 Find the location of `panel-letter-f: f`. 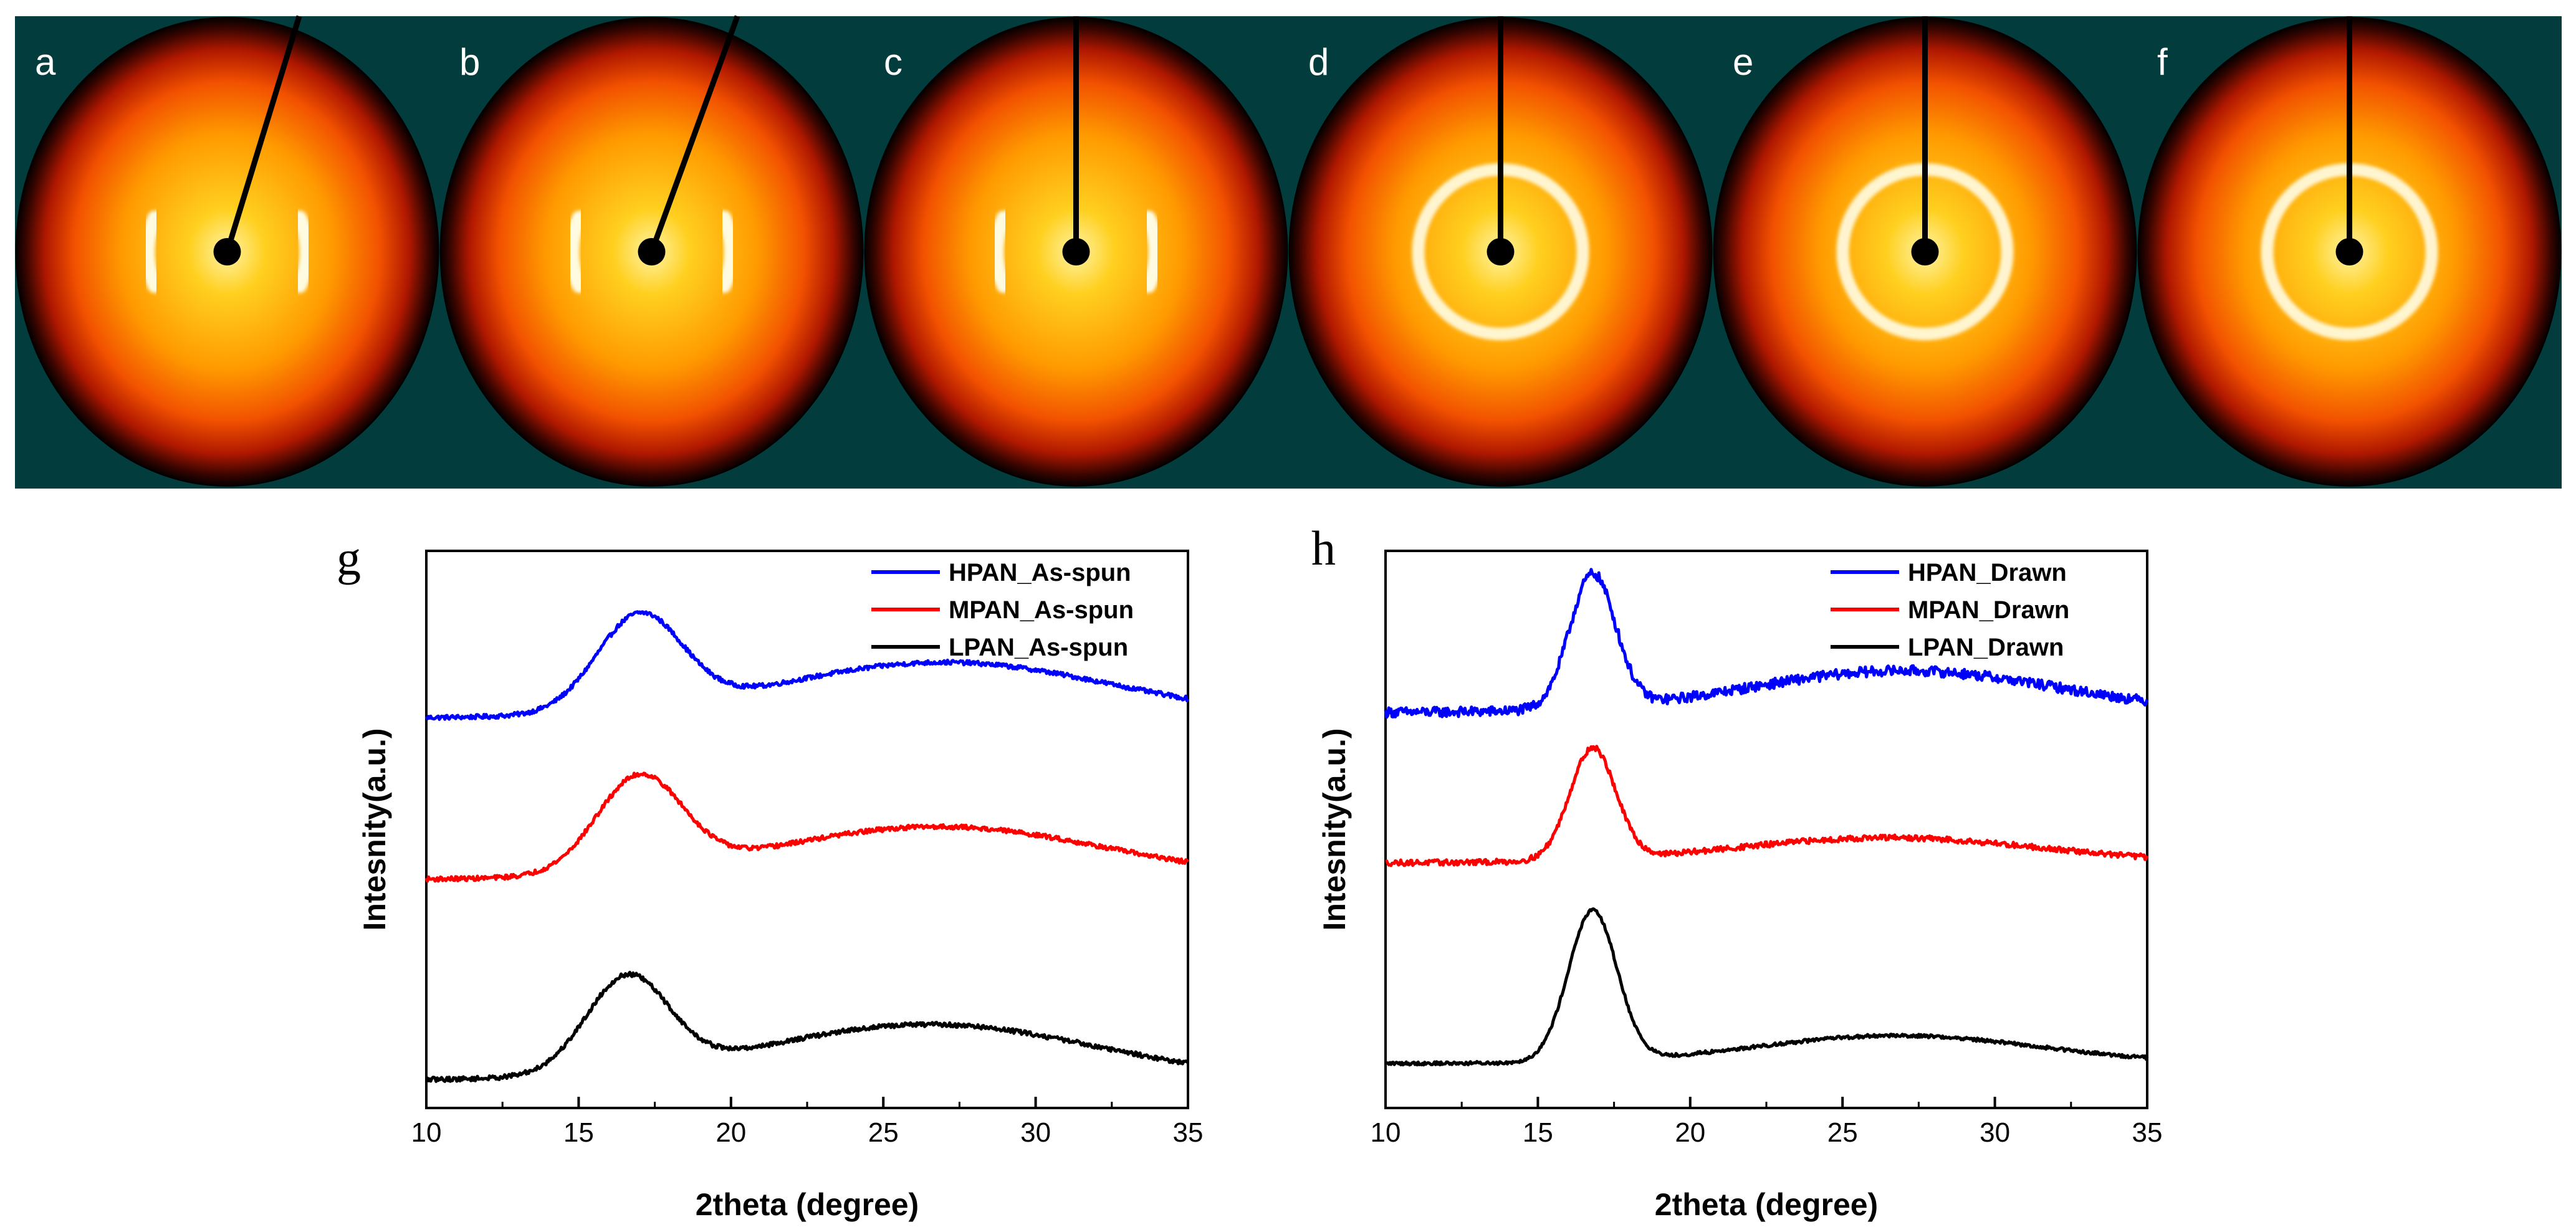

panel-letter-f: f is located at coordinates (2162, 62).